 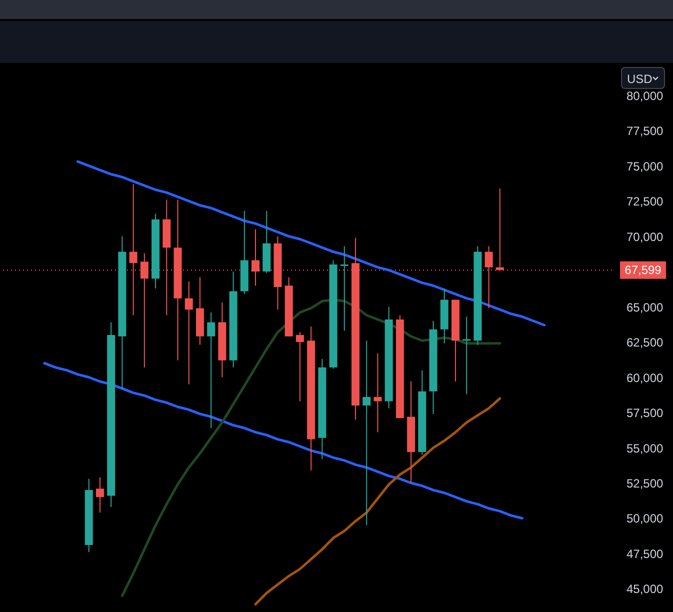 What do you see at coordinates (645, 307) in the screenshot?
I see `y-tick-label: 65,000` at bounding box center [645, 307].